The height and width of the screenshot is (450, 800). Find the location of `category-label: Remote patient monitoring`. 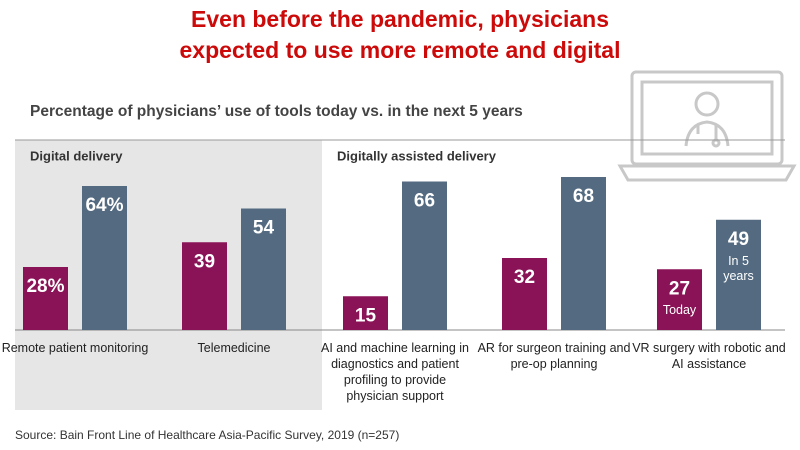

category-label: Remote patient monitoring is located at coordinates (75, 348).